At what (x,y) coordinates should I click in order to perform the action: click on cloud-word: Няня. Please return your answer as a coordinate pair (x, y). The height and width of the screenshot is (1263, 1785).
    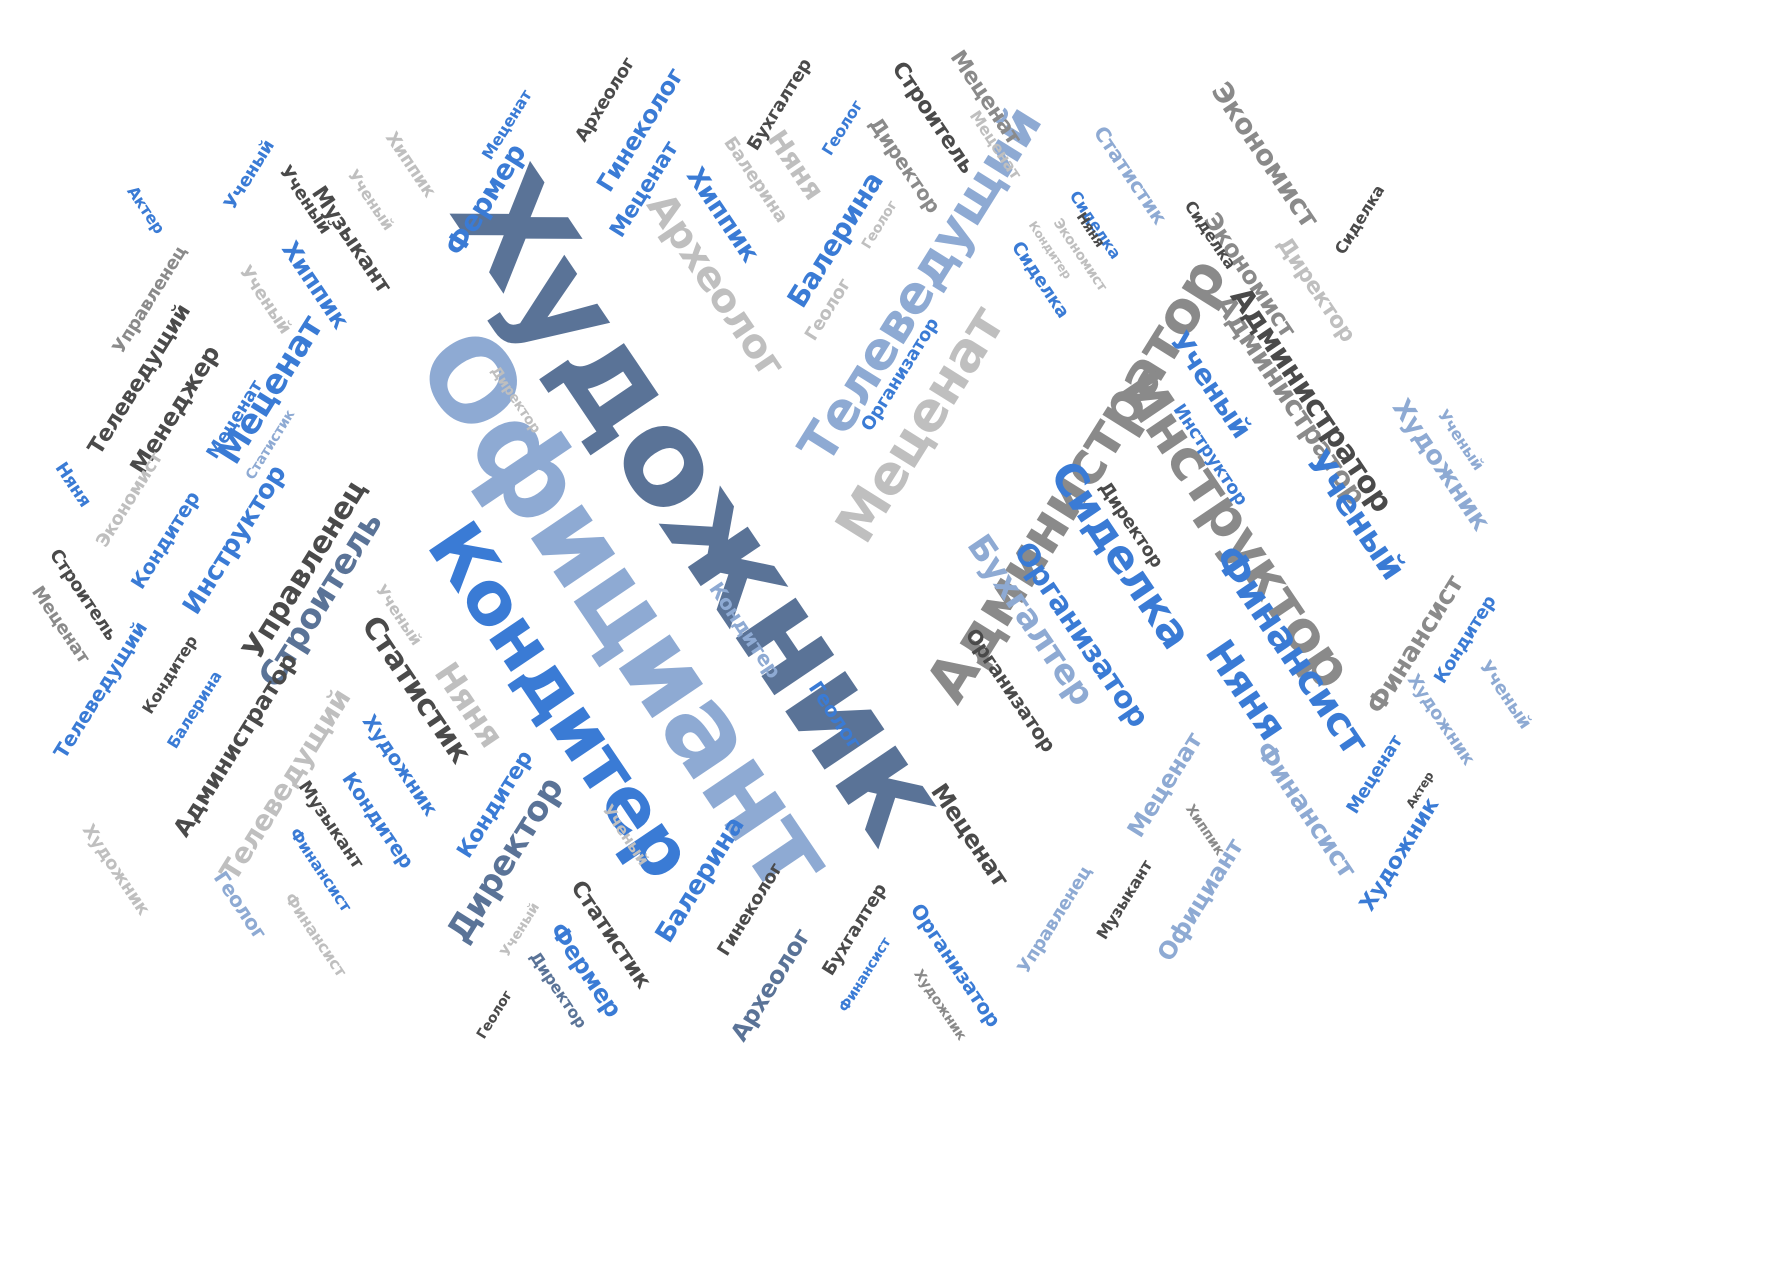
    Looking at the image, I should click on (72, 484).